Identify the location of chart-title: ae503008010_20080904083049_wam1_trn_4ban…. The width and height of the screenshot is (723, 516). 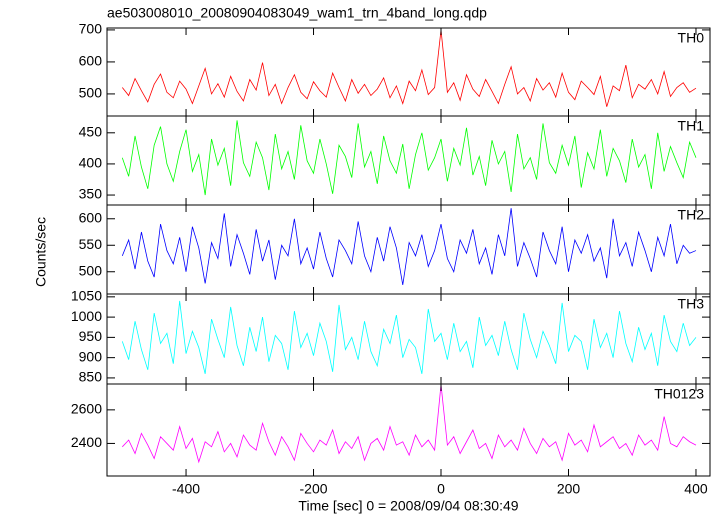
(297, 13).